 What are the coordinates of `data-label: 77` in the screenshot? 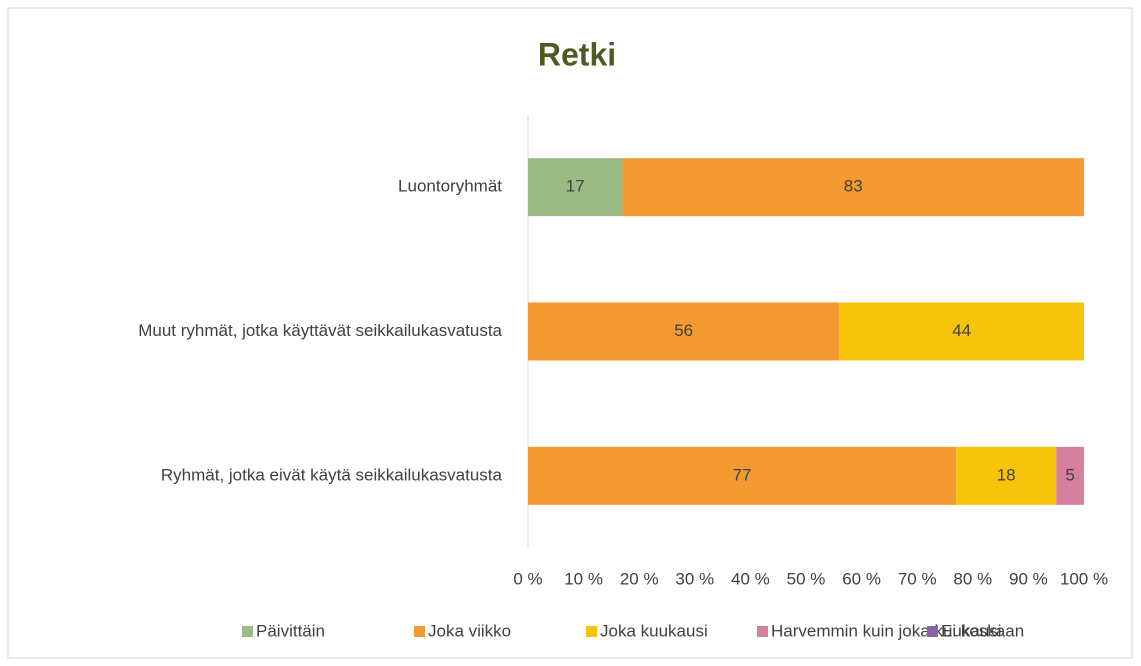 It's located at (742, 474).